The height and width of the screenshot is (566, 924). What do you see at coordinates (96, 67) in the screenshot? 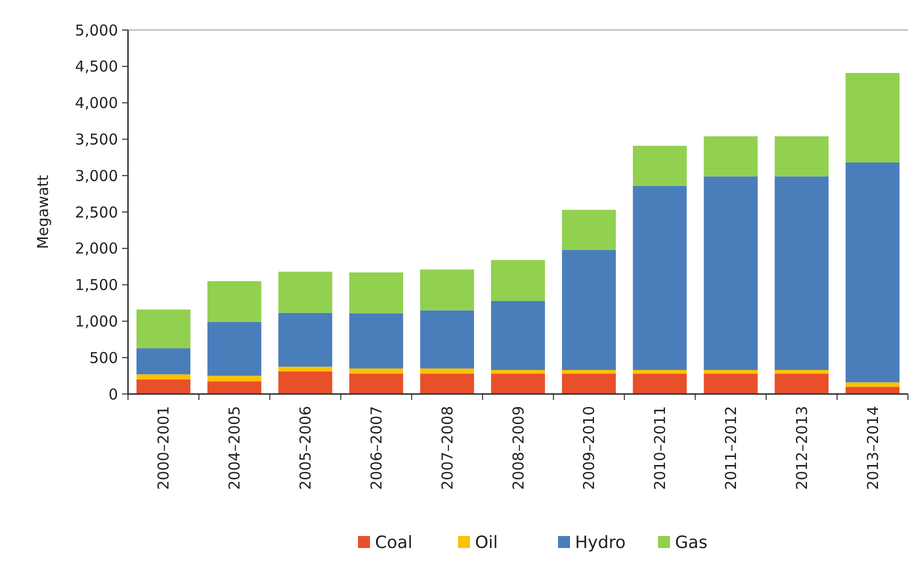
I see `y-tick-label: 4,500` at bounding box center [96, 67].